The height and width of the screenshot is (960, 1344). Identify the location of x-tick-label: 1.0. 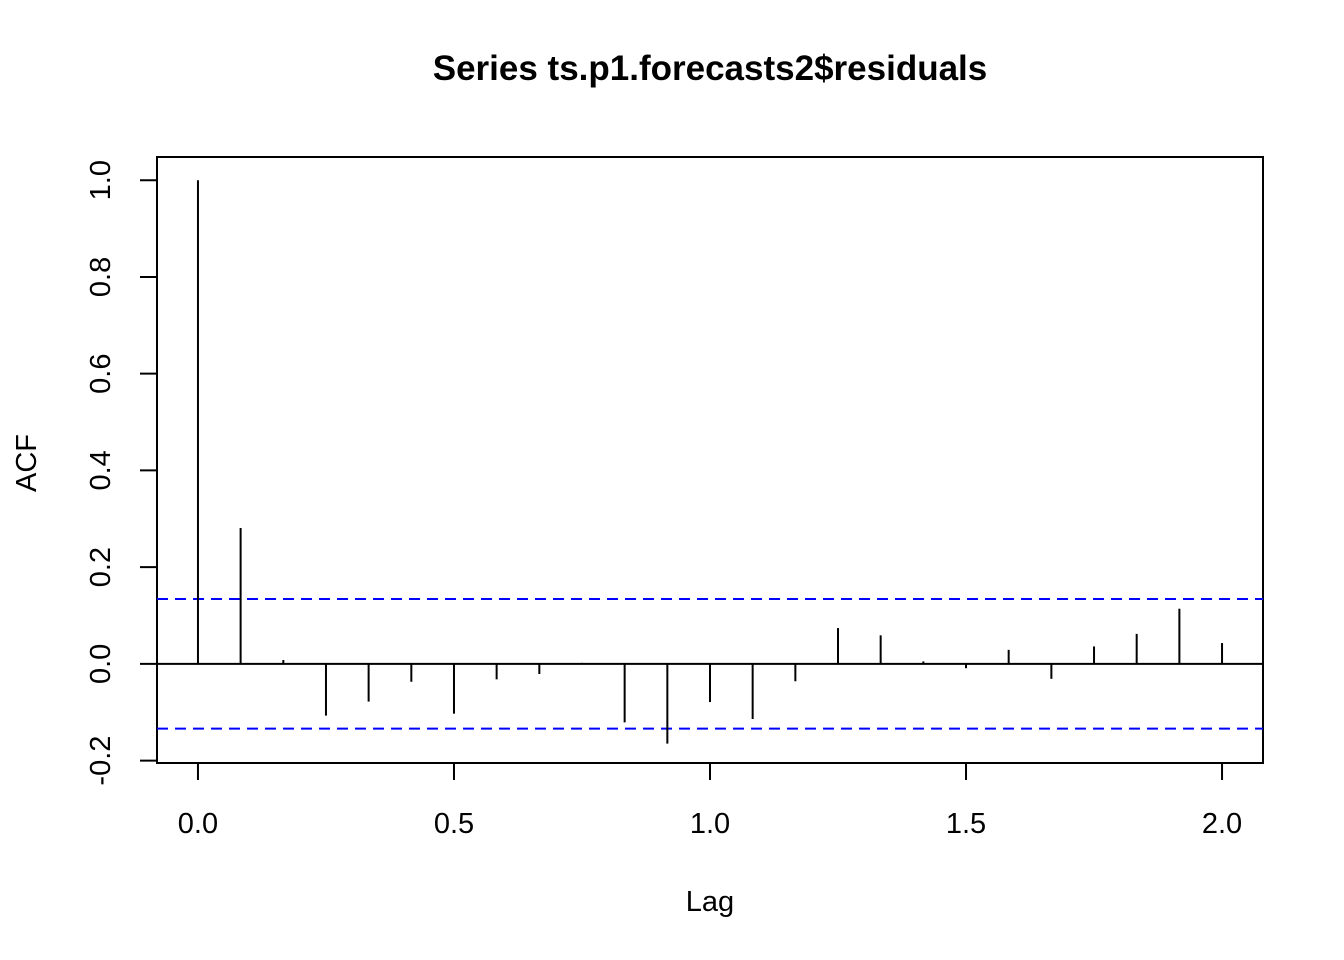
(710, 824).